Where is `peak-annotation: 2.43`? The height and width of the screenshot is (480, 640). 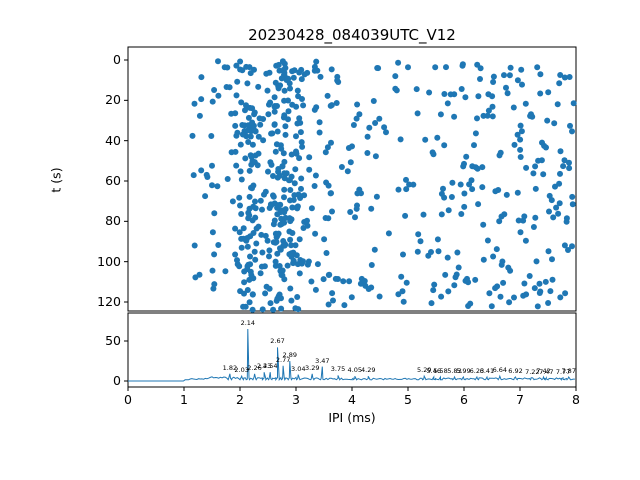 peak-annotation: 2.43 is located at coordinates (264, 366).